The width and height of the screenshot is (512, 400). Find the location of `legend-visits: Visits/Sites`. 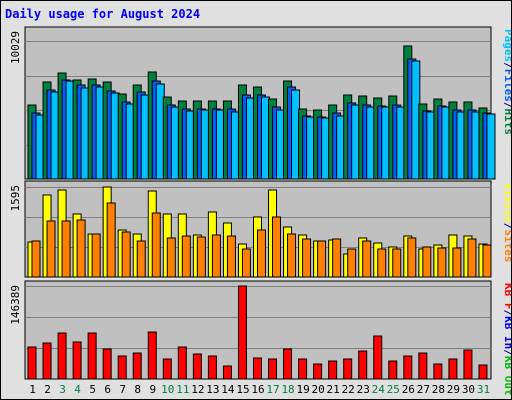

legend-visits: Visits/Sites is located at coordinates (506, 223).